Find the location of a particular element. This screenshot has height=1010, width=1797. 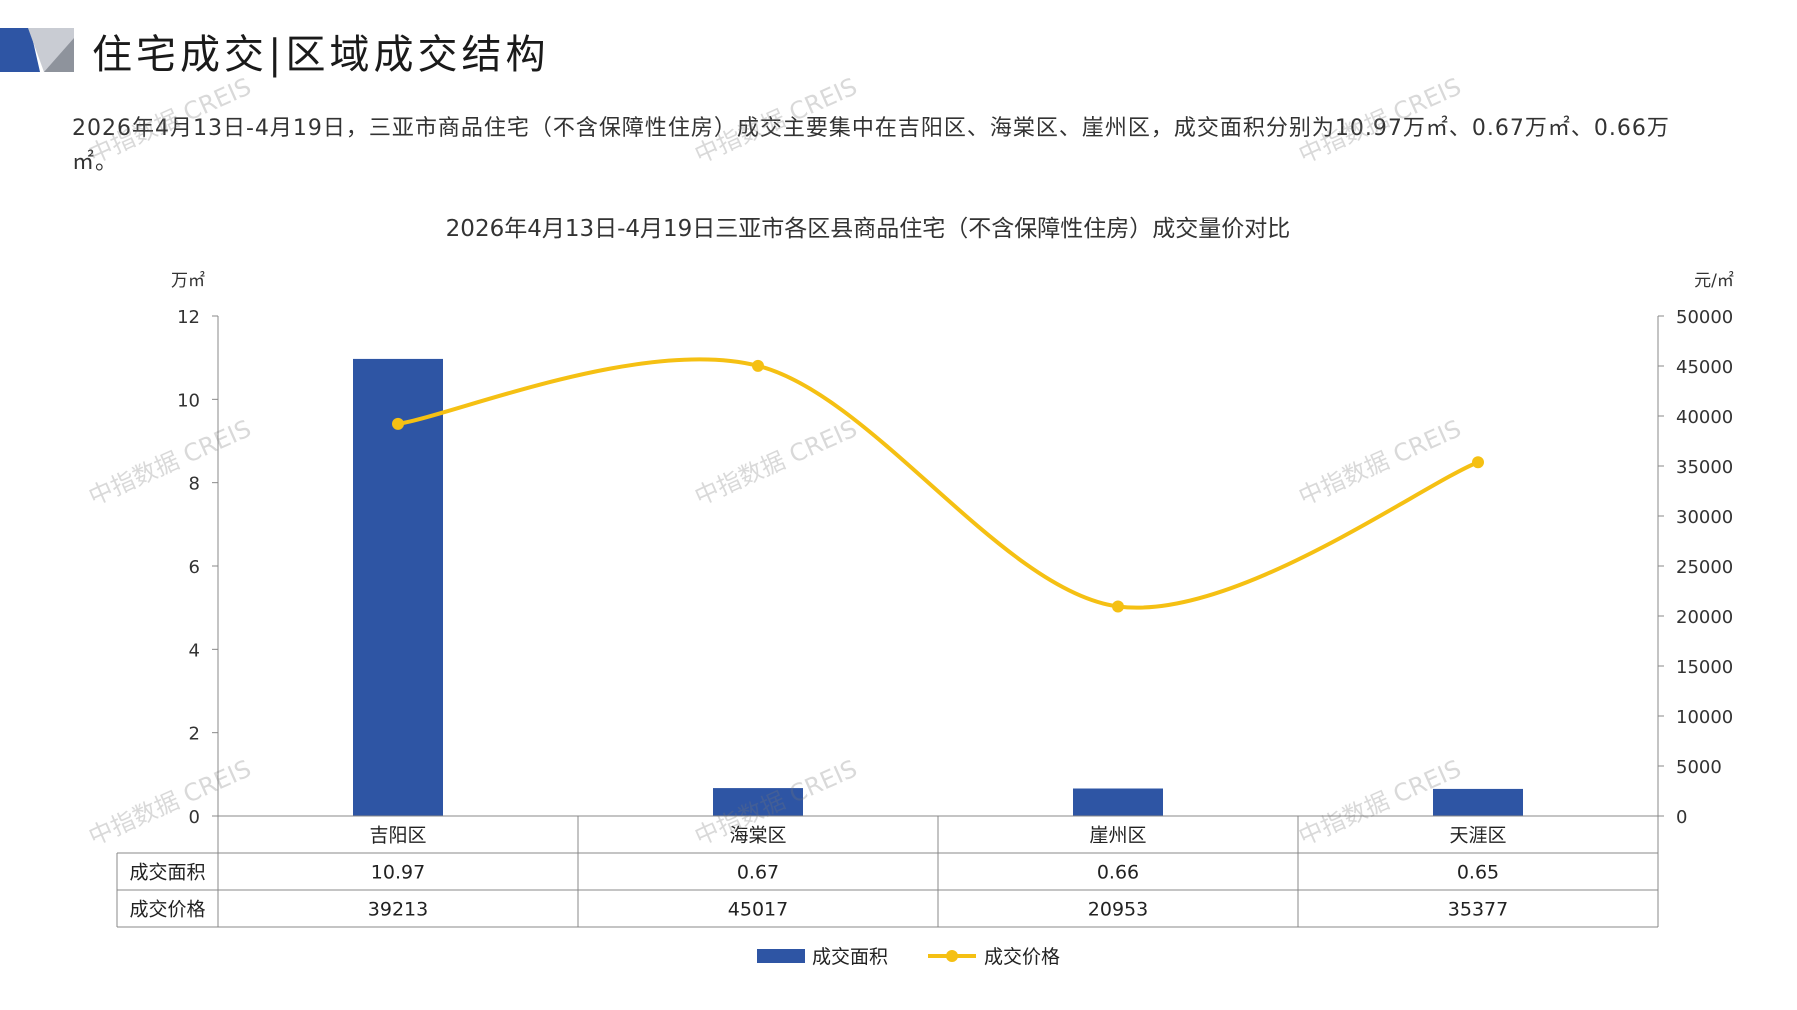

legend-line-label: 成交价格 is located at coordinates (1022, 957).